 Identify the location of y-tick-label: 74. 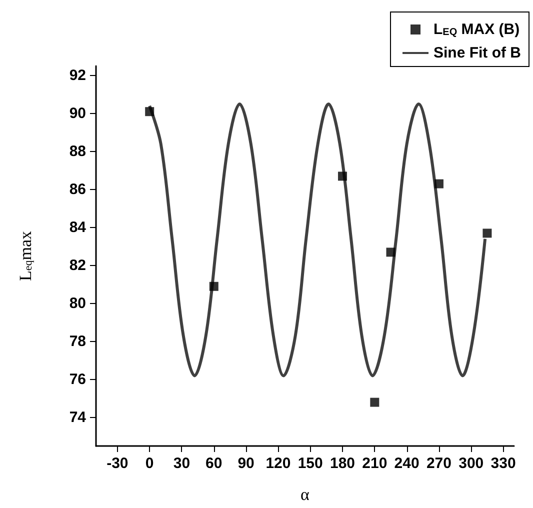
(78, 417).